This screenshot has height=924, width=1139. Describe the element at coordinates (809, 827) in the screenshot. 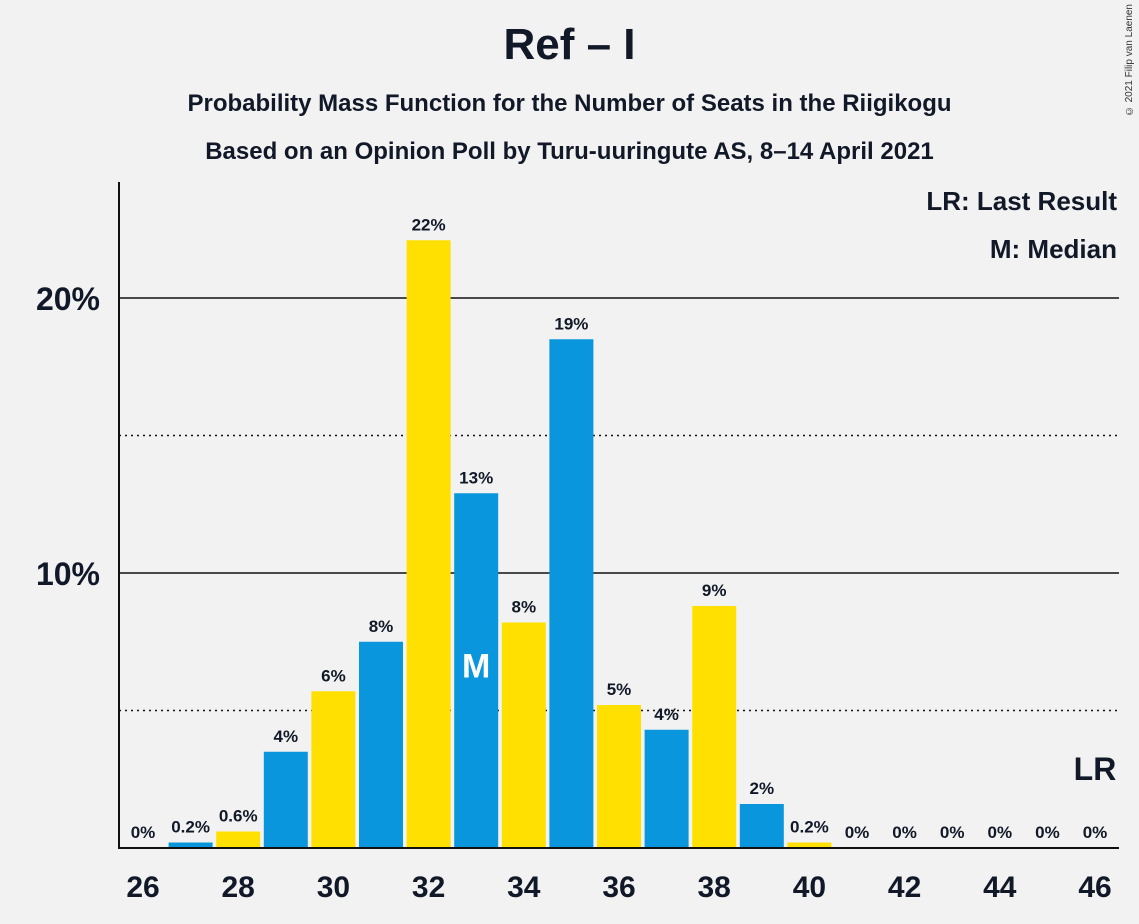

I see `value-label-seat-40: 0.2%` at that location.